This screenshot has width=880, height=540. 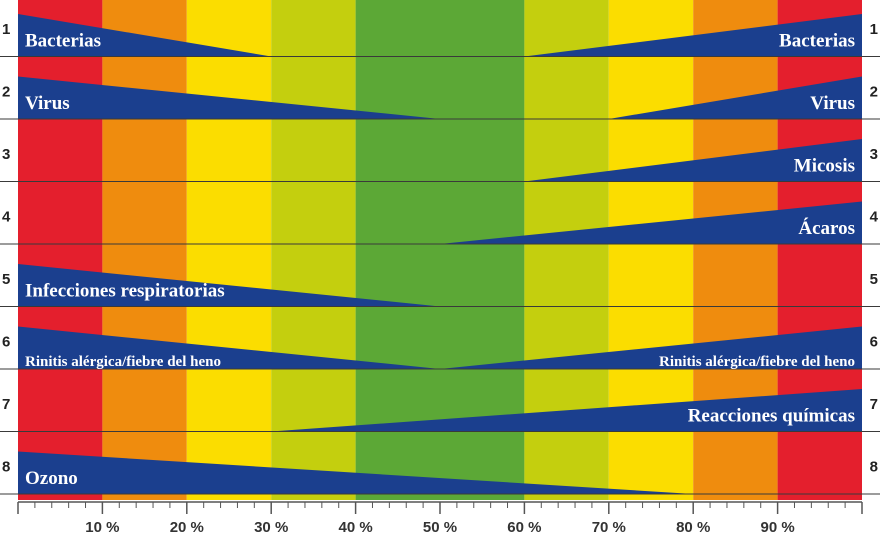 I want to click on x-tick-label: 10 %, so click(x=102, y=527).